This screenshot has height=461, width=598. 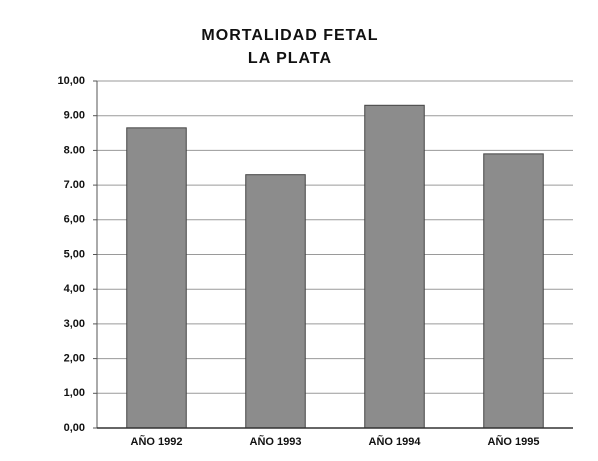 What do you see at coordinates (74, 289) in the screenshot?
I see `y-tick-label: 4,00` at bounding box center [74, 289].